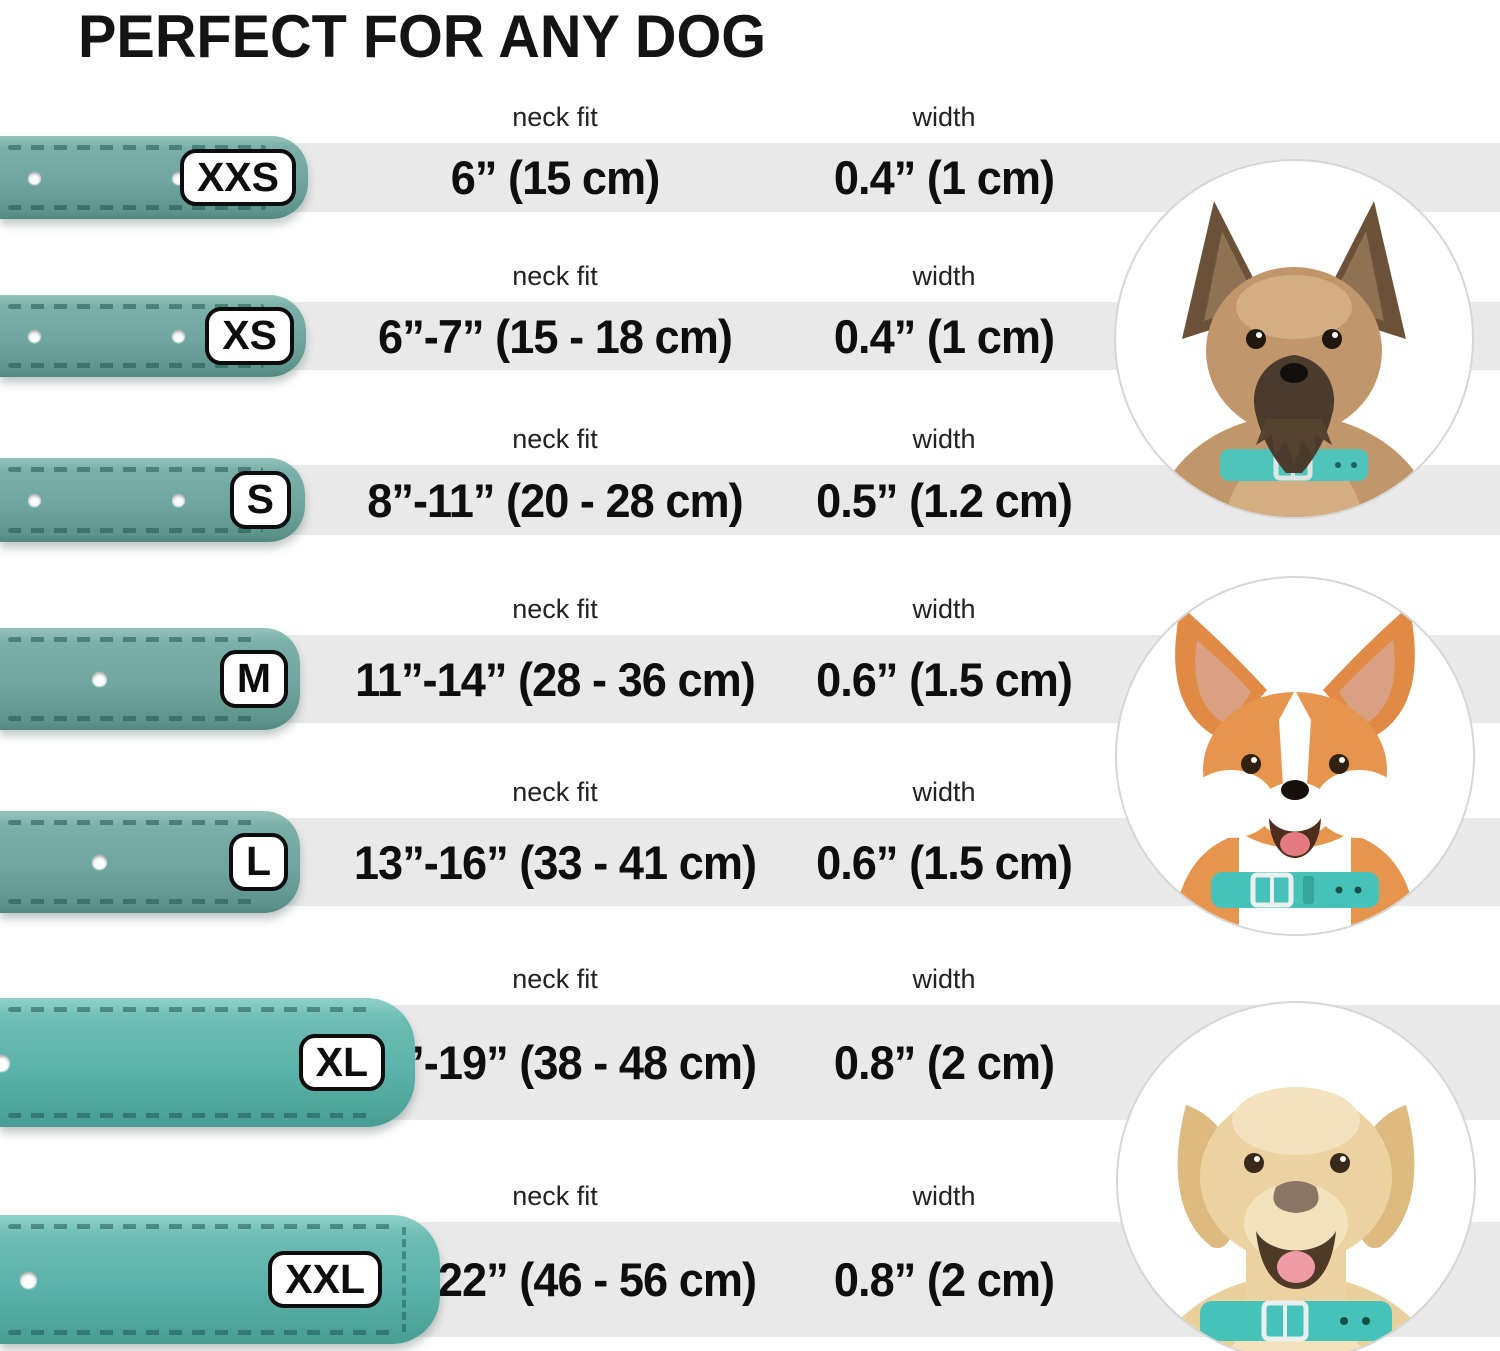 This screenshot has width=1500, height=1351. I want to click on collar-strap: XXS, so click(154, 177).